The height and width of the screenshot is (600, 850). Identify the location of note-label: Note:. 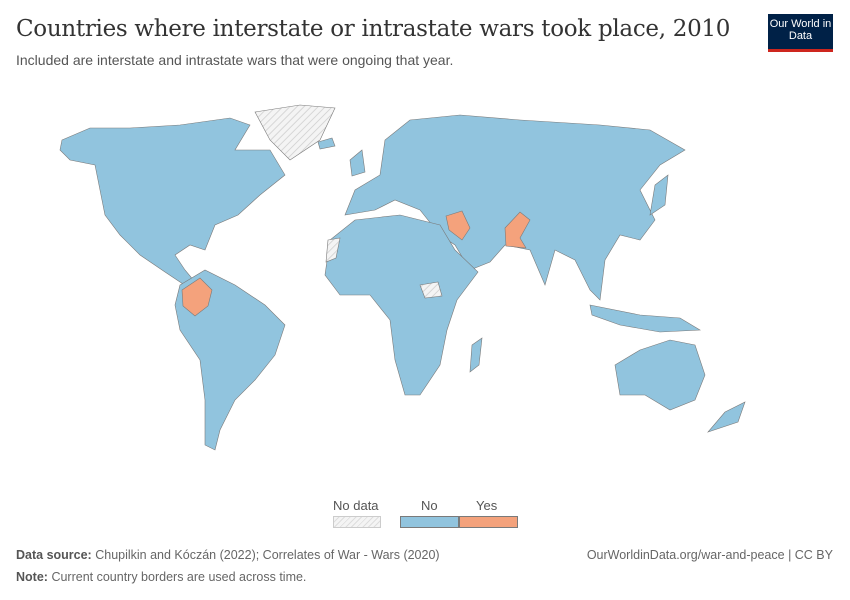
(32, 577).